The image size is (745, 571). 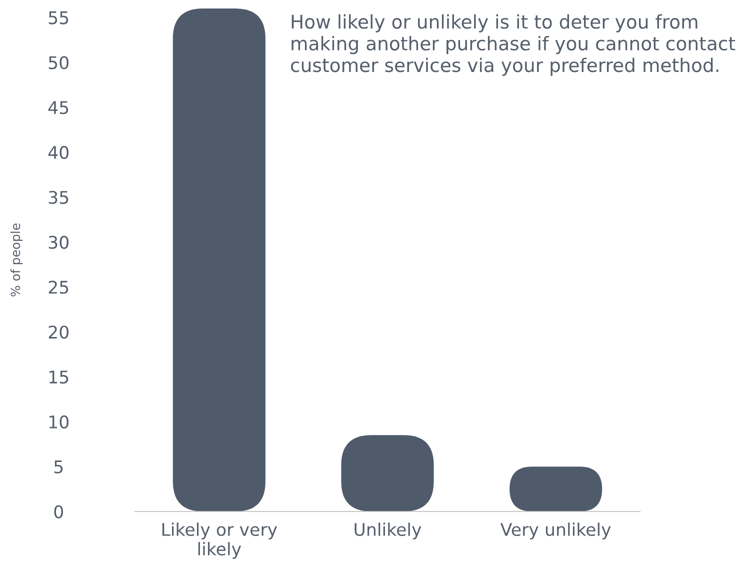 I want to click on text: How likely or unlikely is it to deter you from making another purchase if you cannot contact customer services via your preferred method., so click(x=513, y=45).